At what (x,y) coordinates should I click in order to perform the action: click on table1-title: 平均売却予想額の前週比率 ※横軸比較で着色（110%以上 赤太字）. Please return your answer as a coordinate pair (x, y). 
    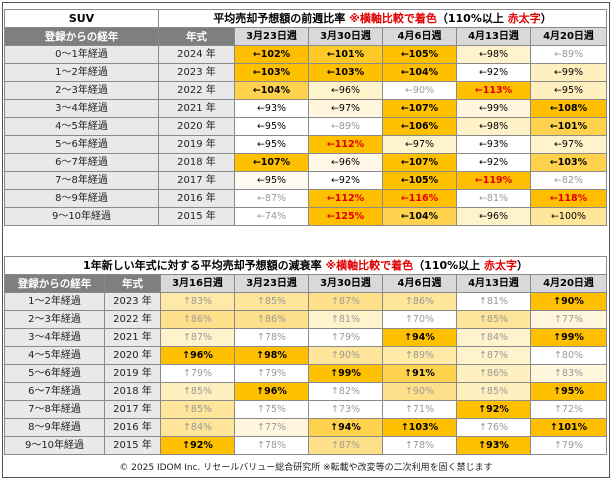
    Looking at the image, I should click on (382, 18).